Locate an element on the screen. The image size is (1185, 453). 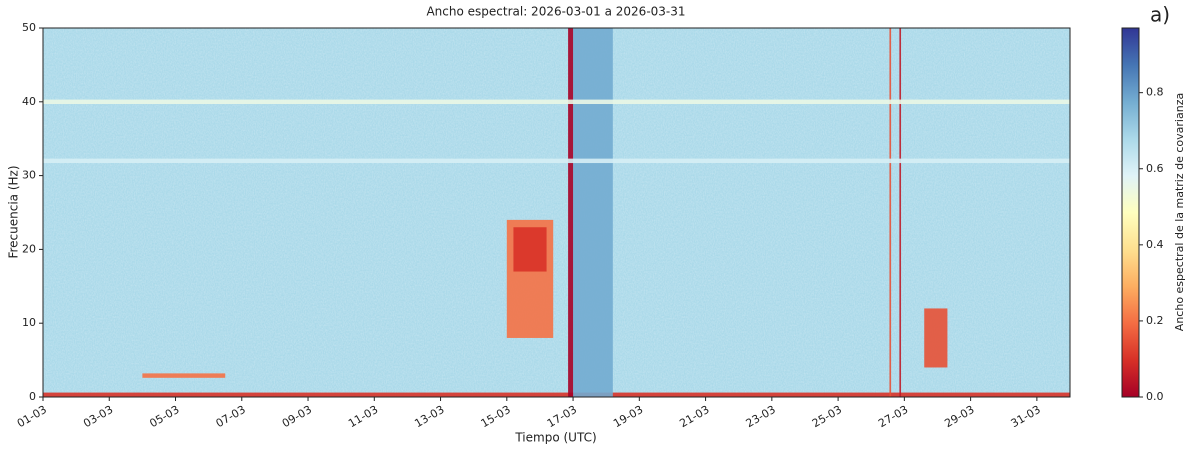
x-tick-label: 21-03 is located at coordinates (694, 416).